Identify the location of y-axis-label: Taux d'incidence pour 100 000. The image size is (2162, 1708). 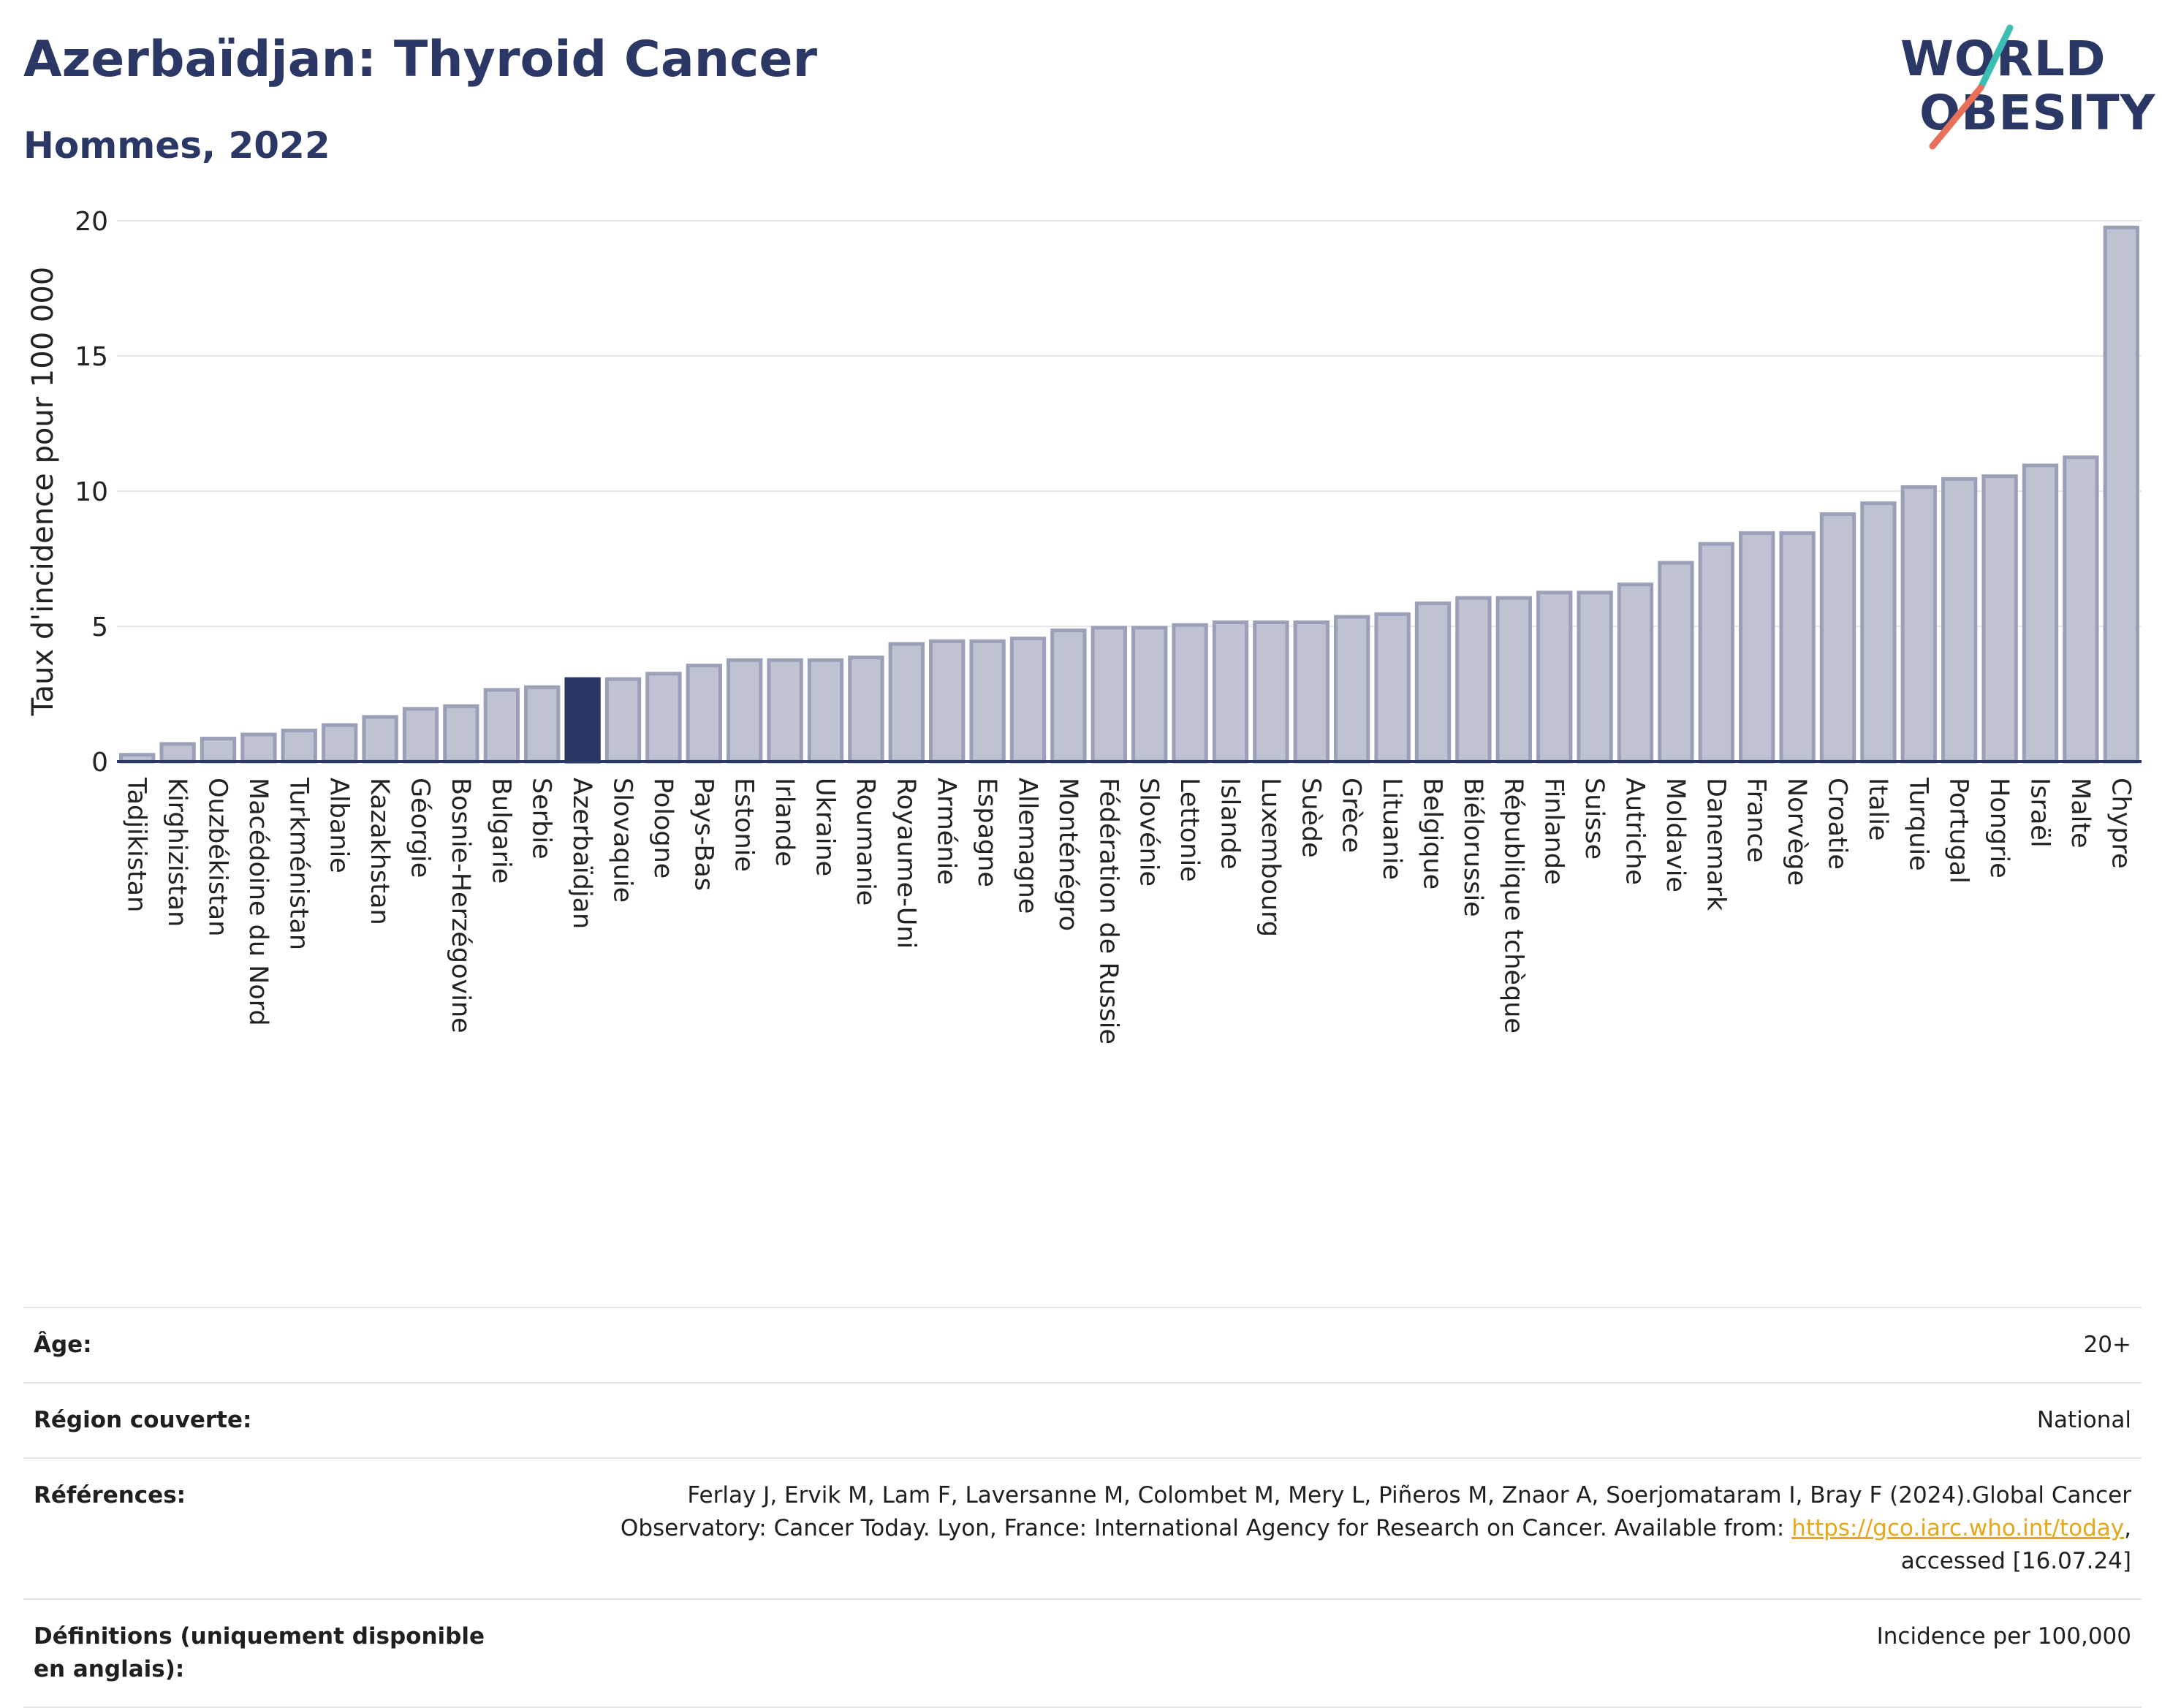
(43, 492).